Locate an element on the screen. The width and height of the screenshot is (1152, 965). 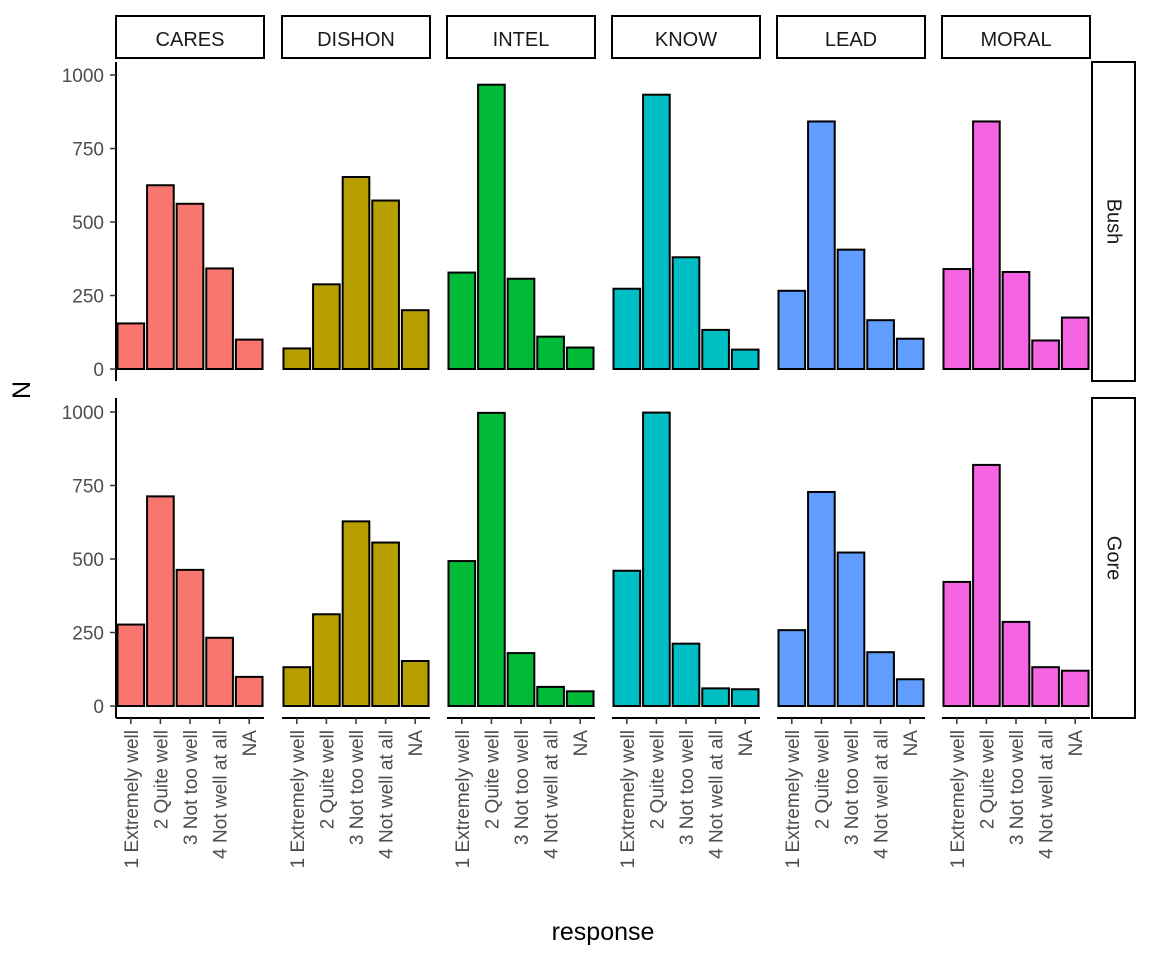
strip-lead is located at coordinates (851, 37).